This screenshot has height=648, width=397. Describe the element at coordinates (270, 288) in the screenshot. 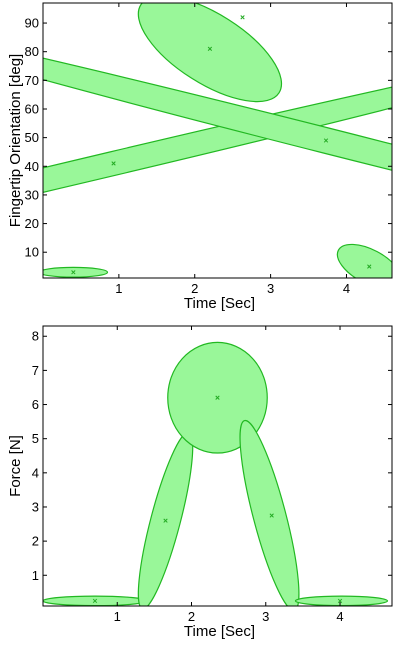

I see `chart1-x-tick-label: 3` at that location.